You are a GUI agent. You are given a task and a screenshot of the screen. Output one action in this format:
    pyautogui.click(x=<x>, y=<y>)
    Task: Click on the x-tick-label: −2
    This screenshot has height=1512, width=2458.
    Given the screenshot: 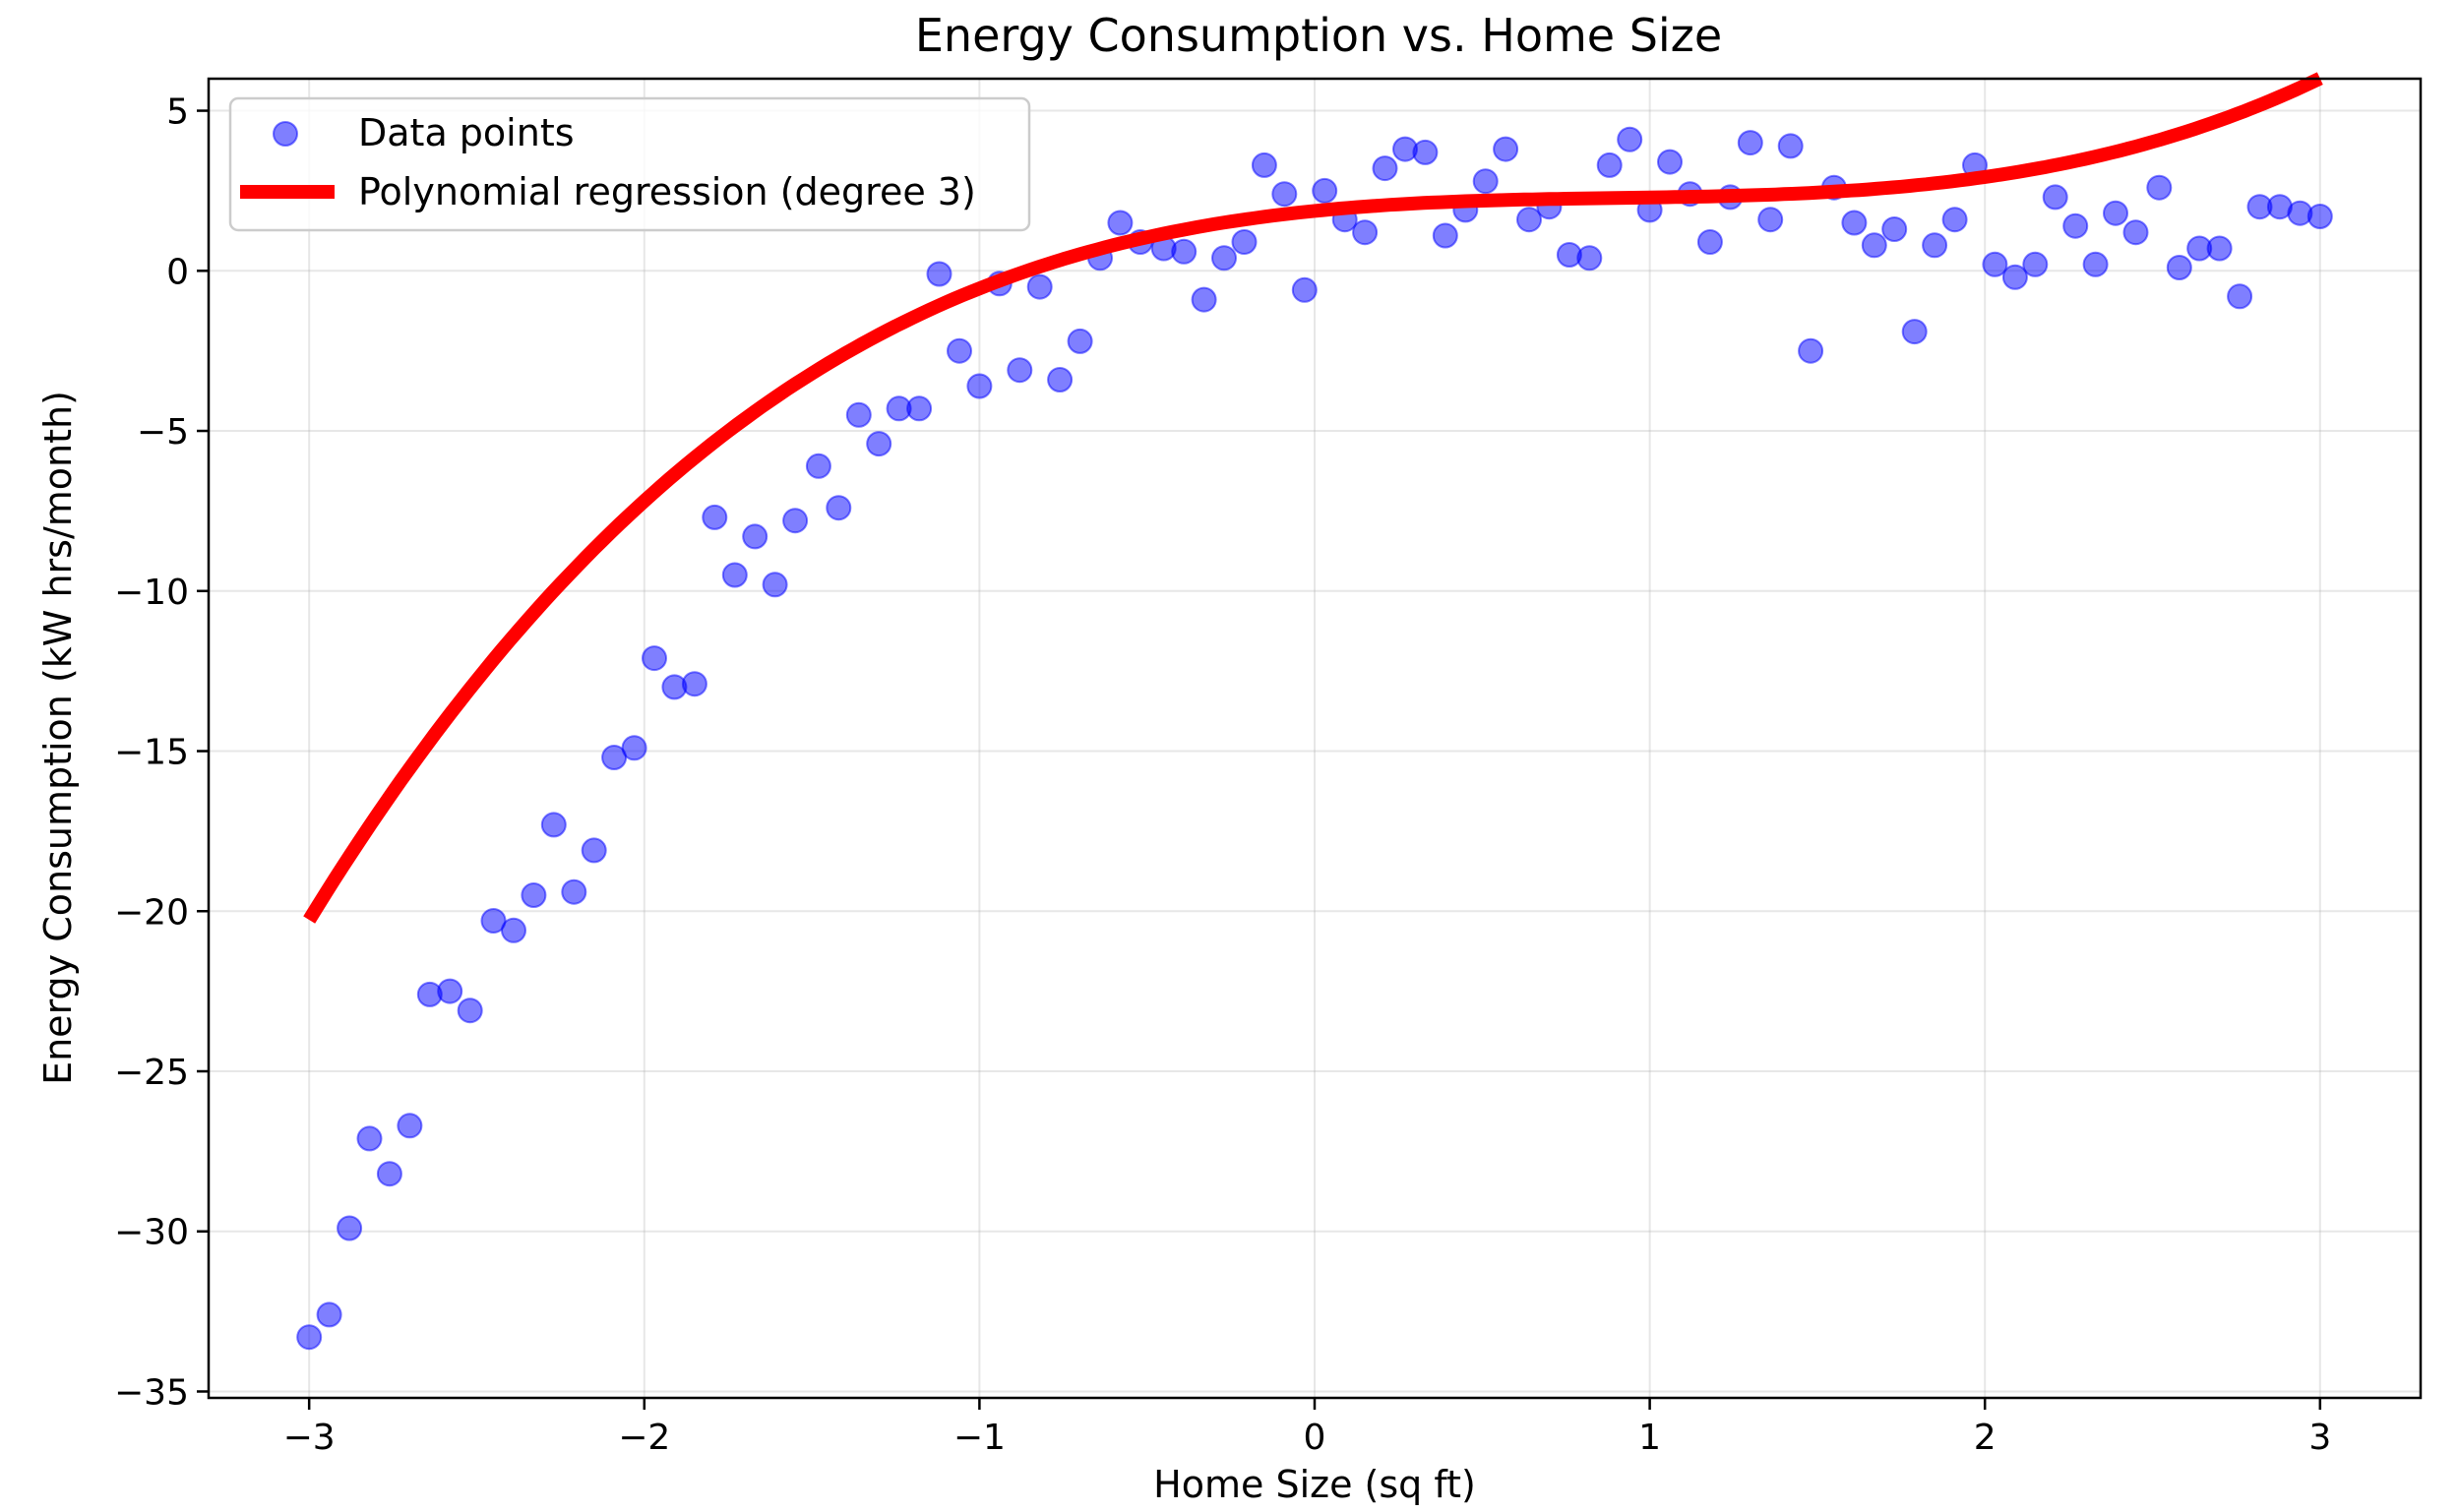 What is the action you would take?
    pyautogui.click(x=644, y=1438)
    